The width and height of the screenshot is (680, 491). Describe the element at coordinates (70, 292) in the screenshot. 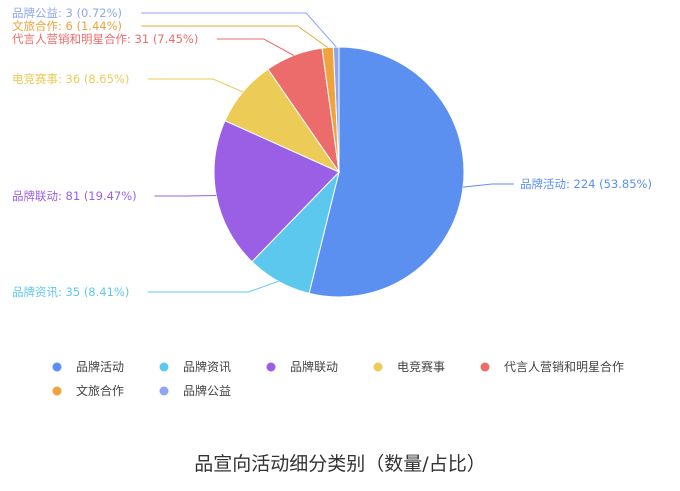

I see `slice-label: 品牌资讯: 35 (8.41%)` at that location.